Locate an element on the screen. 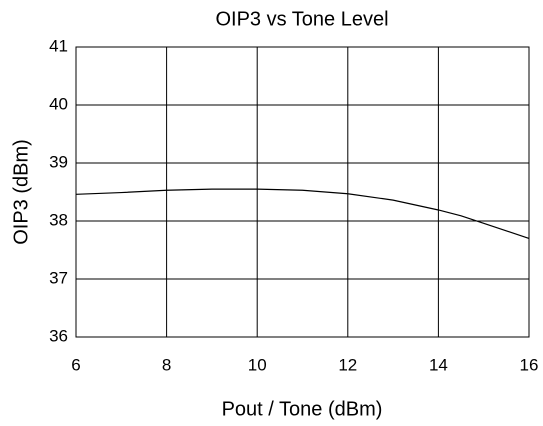  chart-title: OIP3 vs Tone Level is located at coordinates (301, 19).